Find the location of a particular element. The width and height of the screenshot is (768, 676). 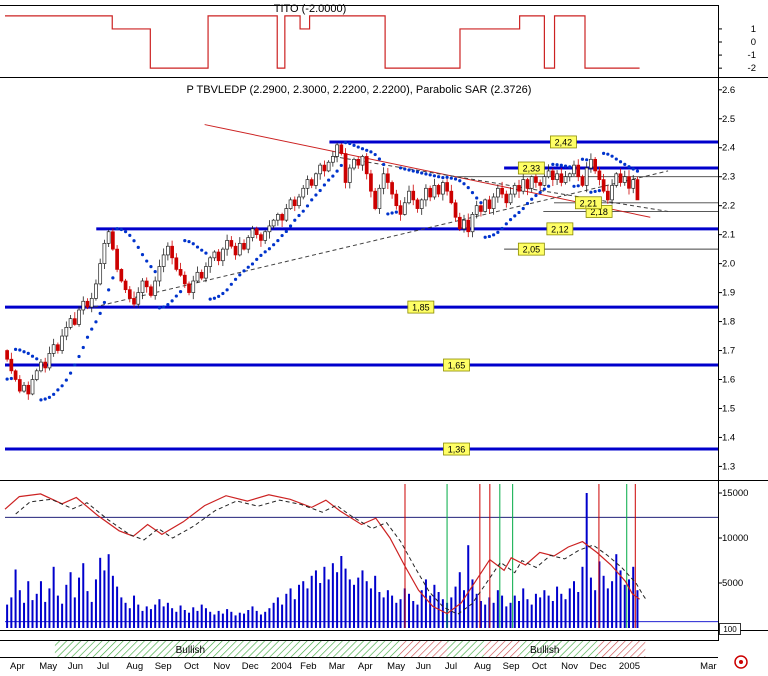

price-level-label: 2,21 is located at coordinates (589, 203).